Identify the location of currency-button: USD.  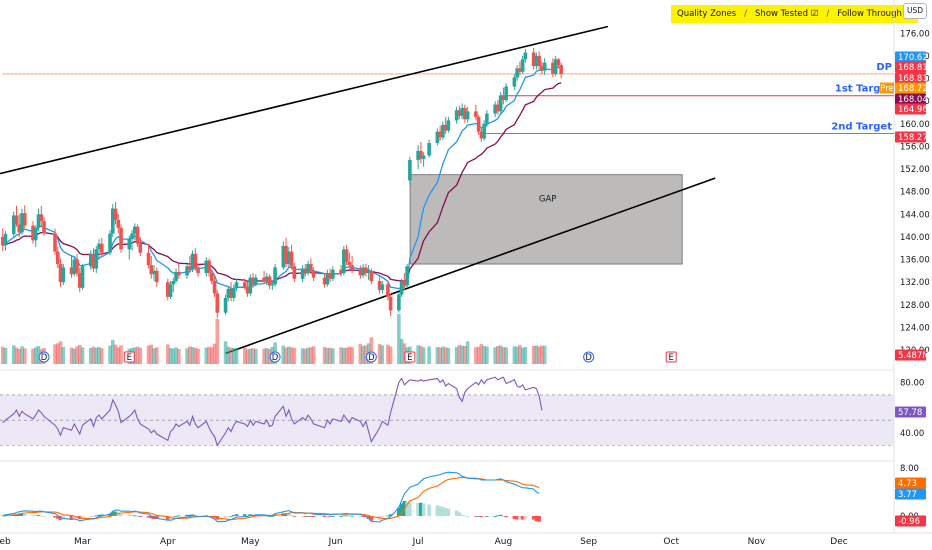
(915, 11).